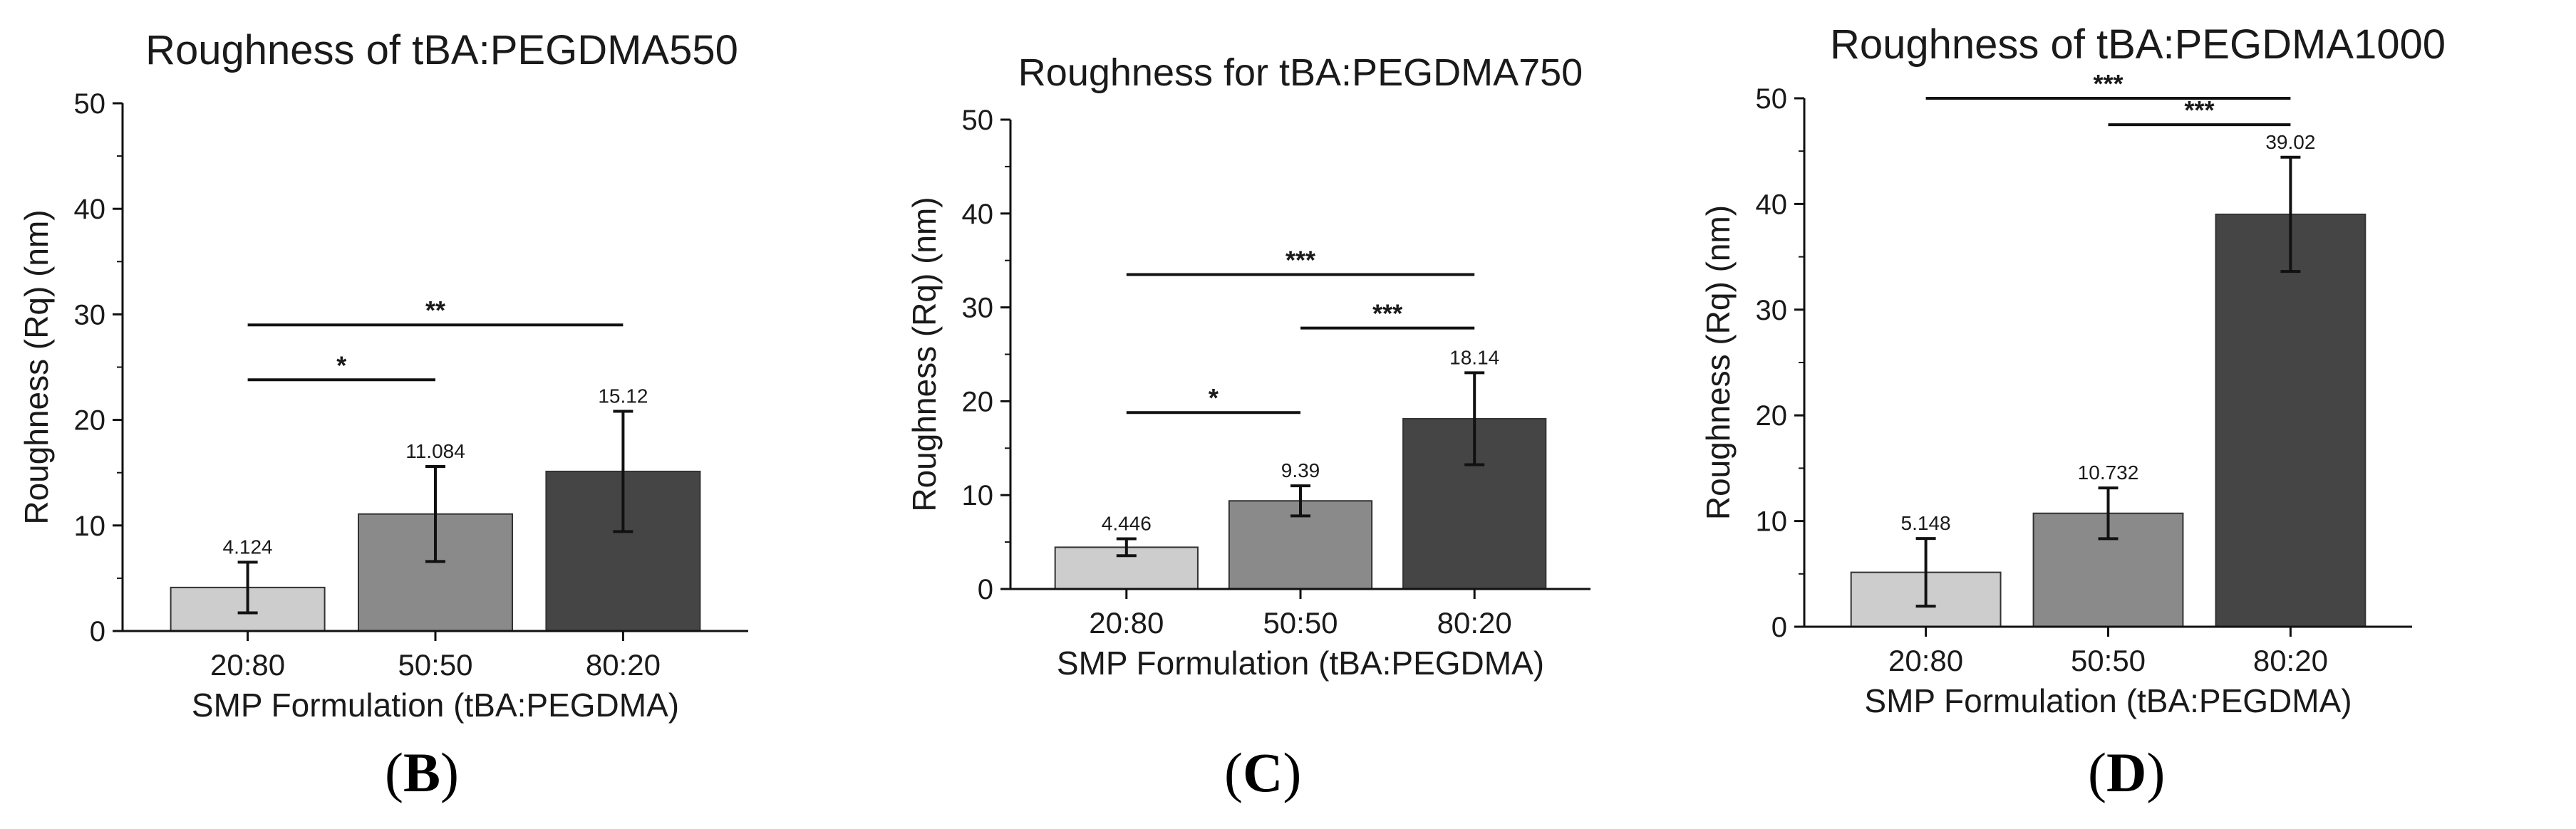  Describe the element at coordinates (1263, 772) in the screenshot. I see `panel-letter-c: (C)` at that location.